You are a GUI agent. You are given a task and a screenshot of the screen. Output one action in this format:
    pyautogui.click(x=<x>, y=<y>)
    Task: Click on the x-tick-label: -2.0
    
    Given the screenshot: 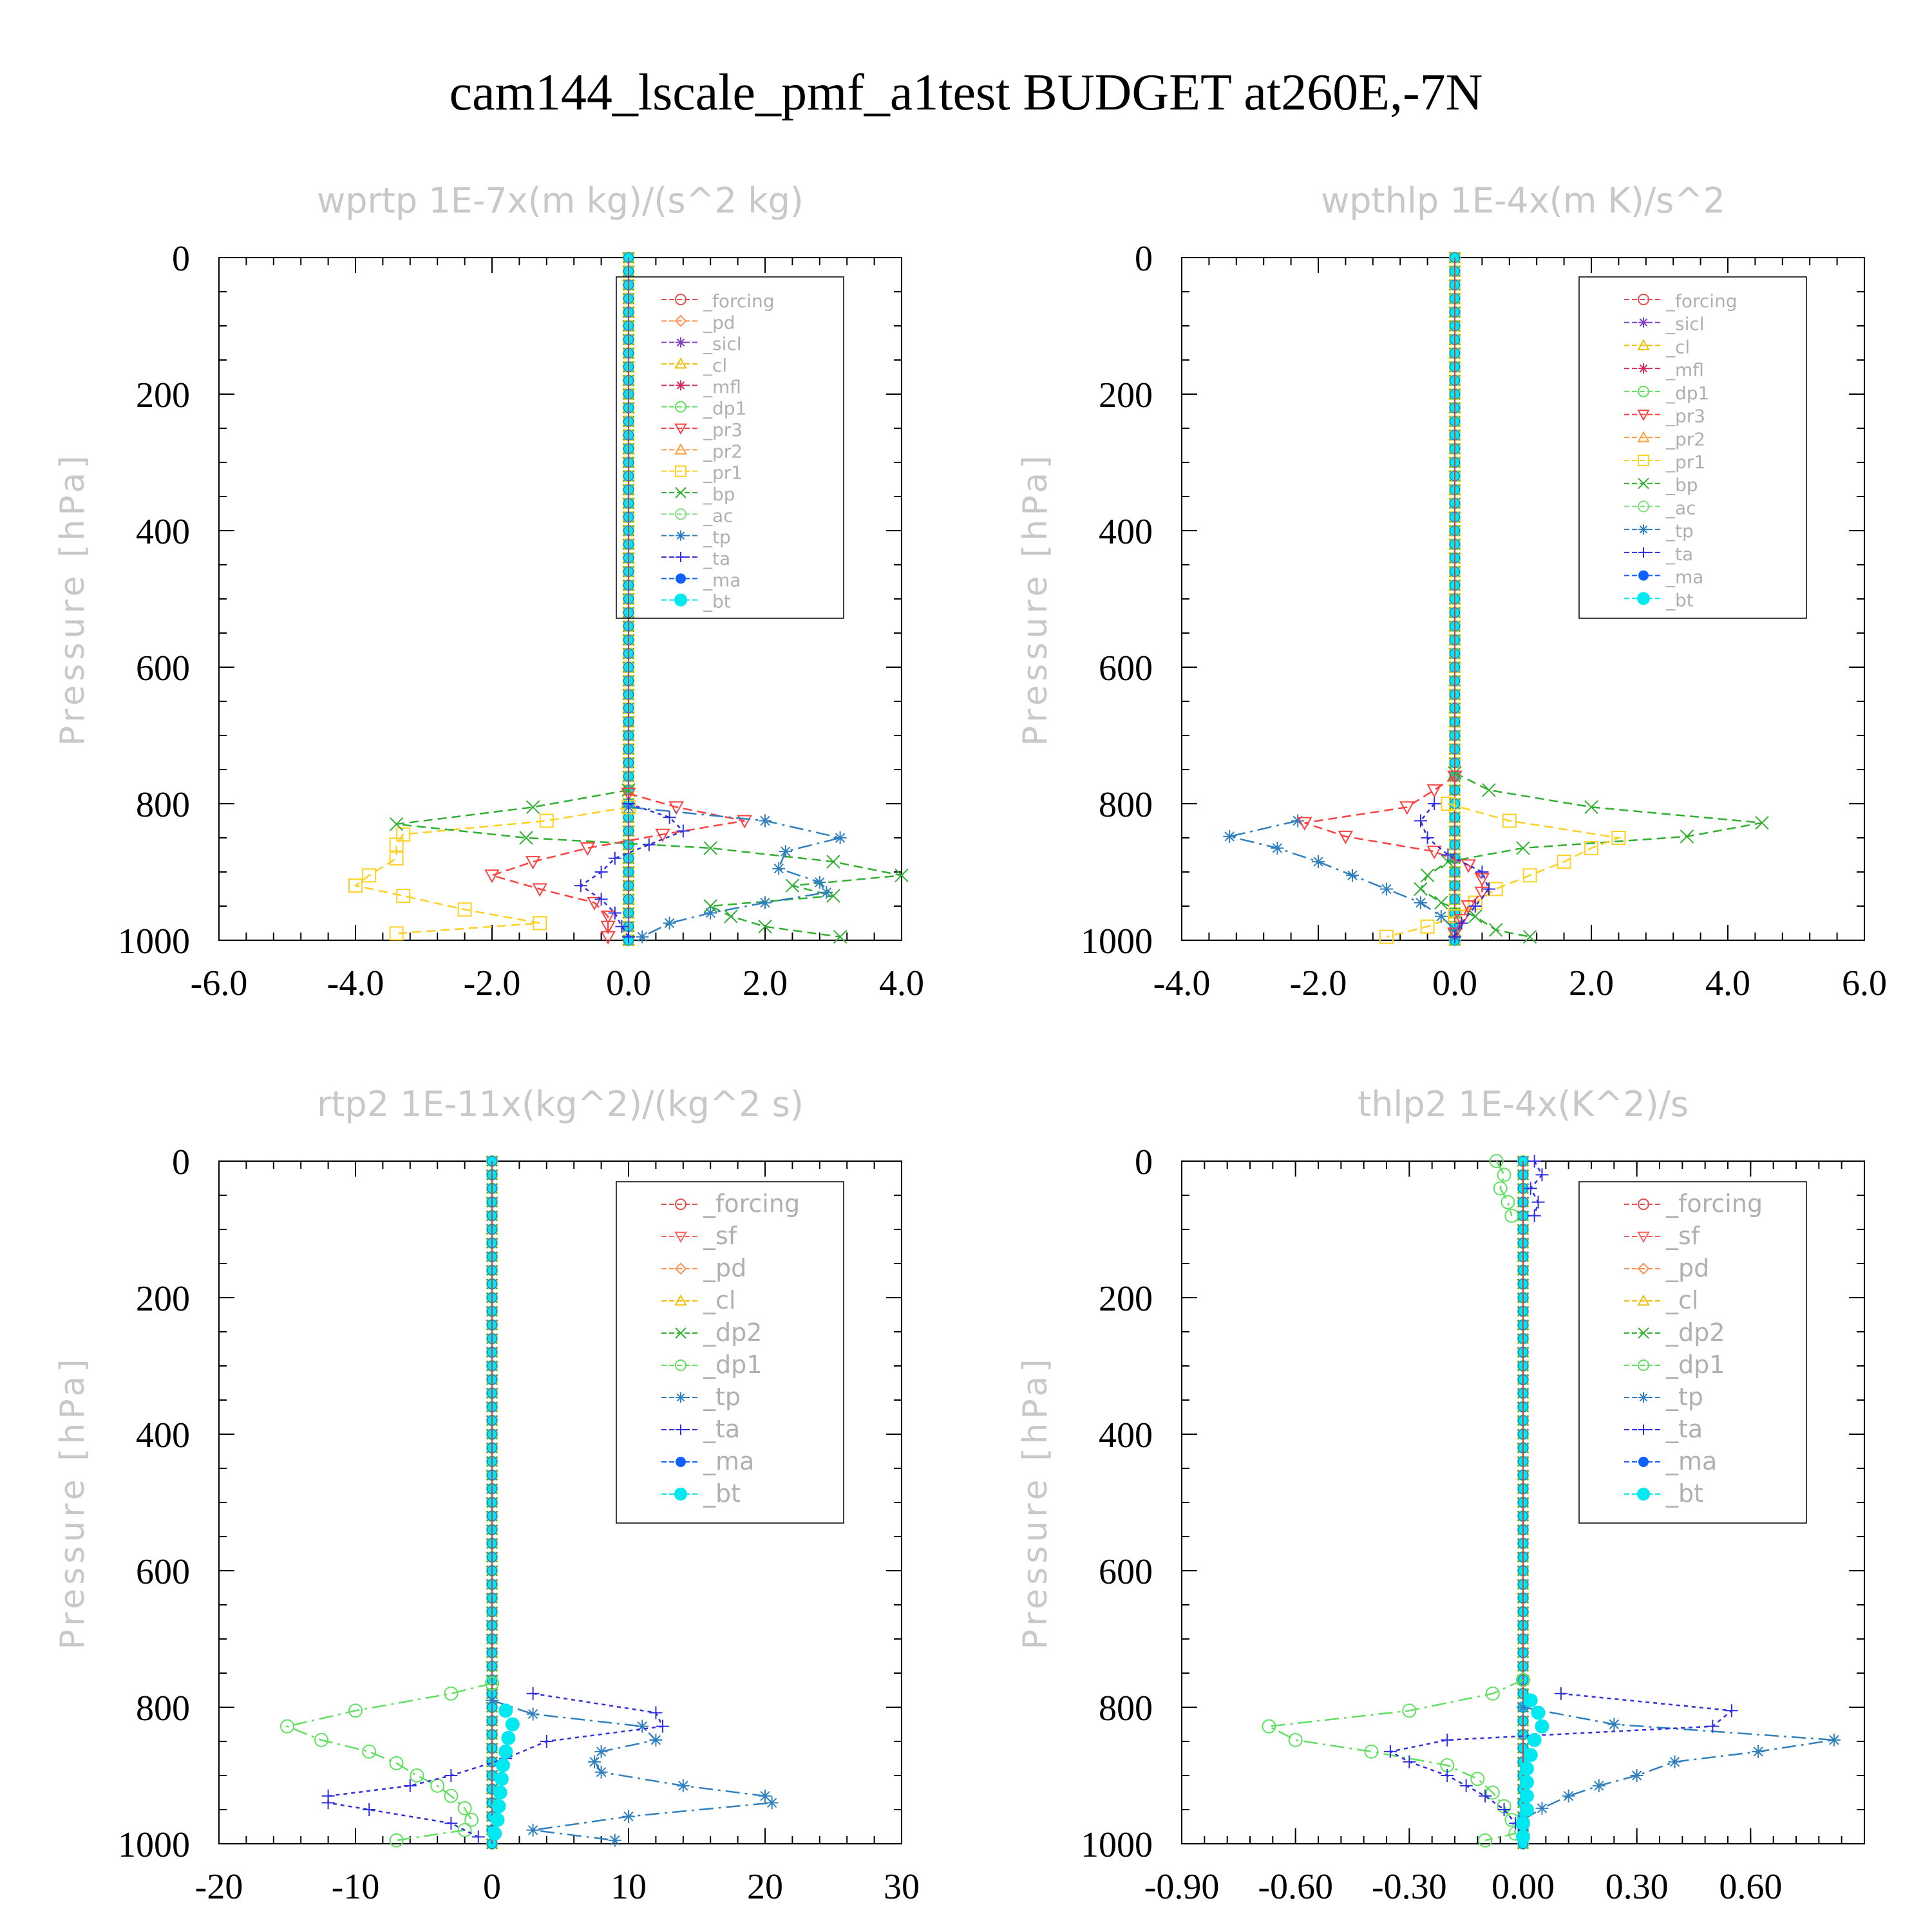 What is the action you would take?
    pyautogui.click(x=1319, y=983)
    